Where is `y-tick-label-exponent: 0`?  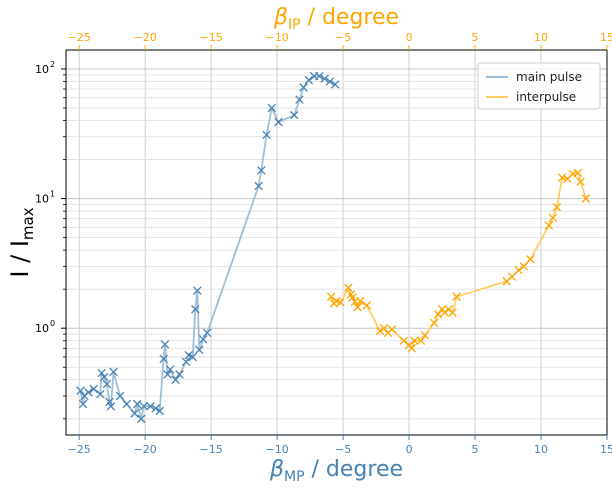 y-tick-label-exponent: 0 is located at coordinates (52, 323).